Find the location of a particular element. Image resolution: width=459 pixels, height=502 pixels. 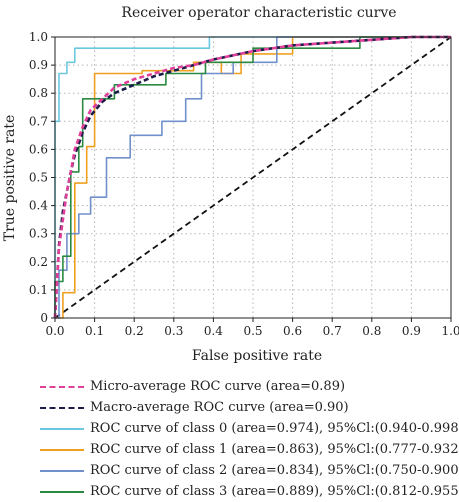

y-tick-label: 0.6 is located at coordinates (38, 149).